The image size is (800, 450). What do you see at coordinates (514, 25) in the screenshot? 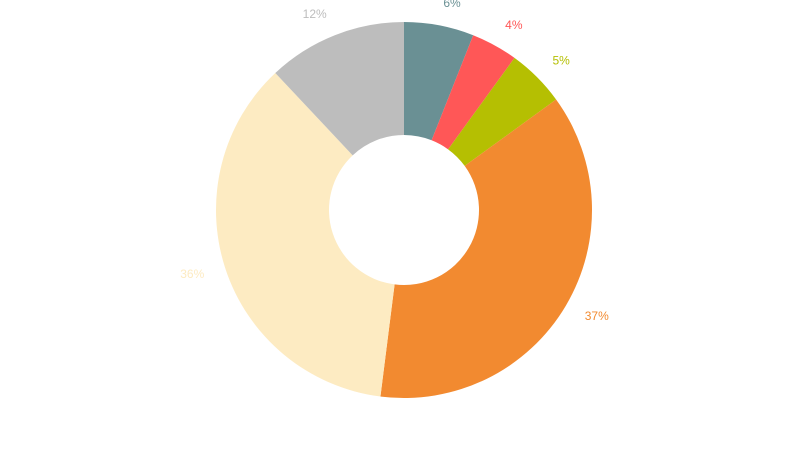
I see `slice-label-1: 4%` at bounding box center [514, 25].